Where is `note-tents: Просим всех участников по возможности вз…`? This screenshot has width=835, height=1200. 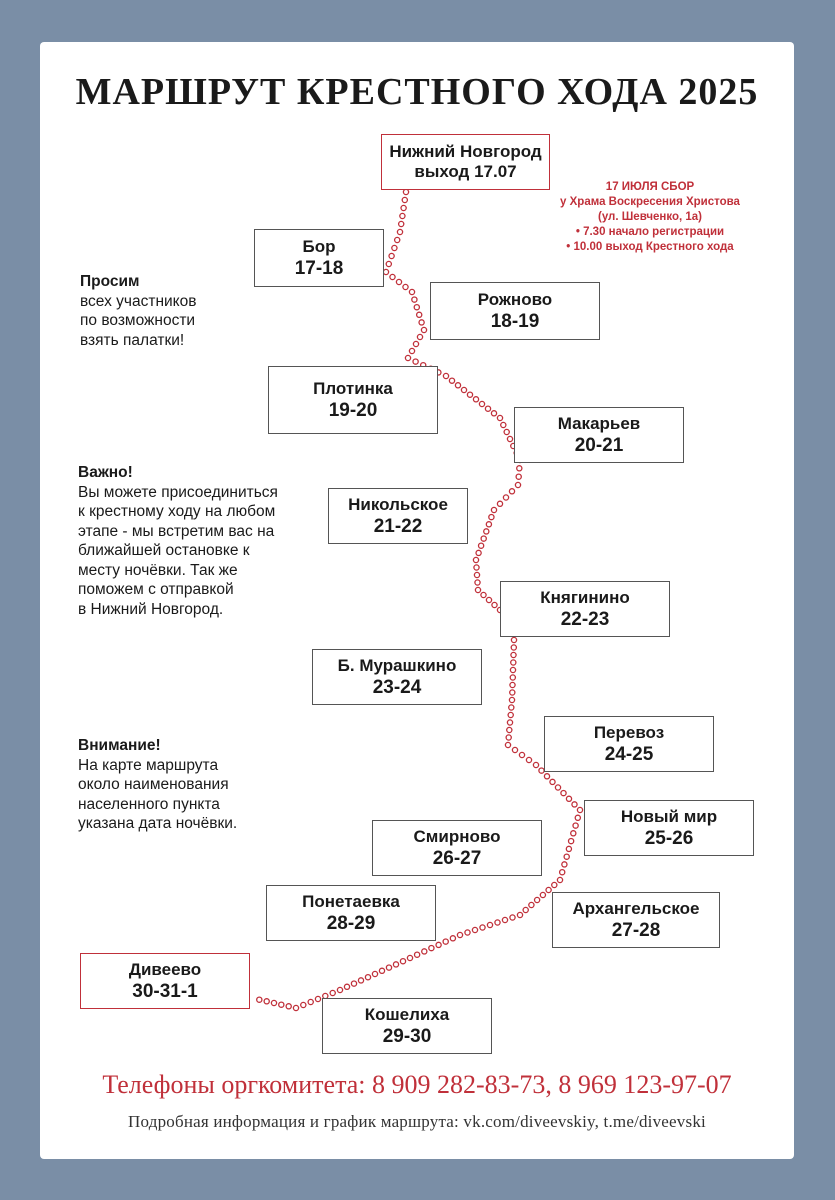
note-tents: Просим всех участников по возможности вз… is located at coordinates (138, 311).